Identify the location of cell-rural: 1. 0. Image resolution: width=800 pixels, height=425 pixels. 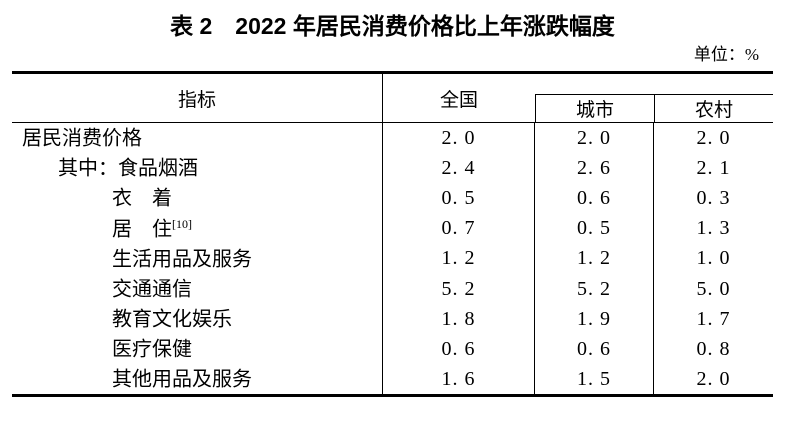
(713, 258).